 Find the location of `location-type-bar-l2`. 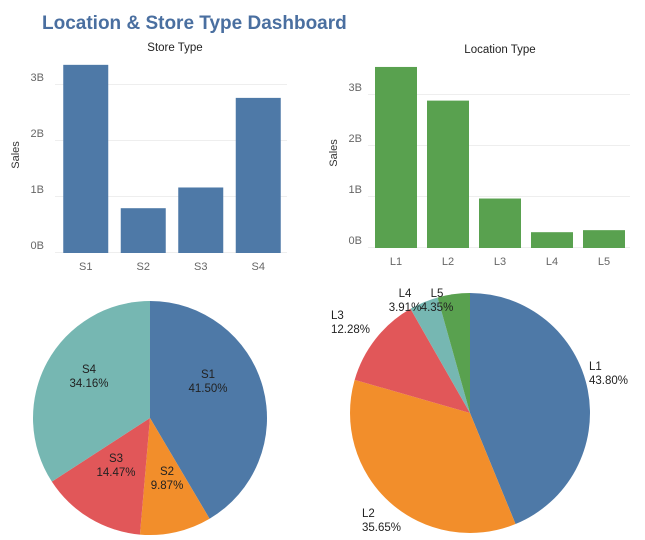

location-type-bar-l2 is located at coordinates (448, 174).